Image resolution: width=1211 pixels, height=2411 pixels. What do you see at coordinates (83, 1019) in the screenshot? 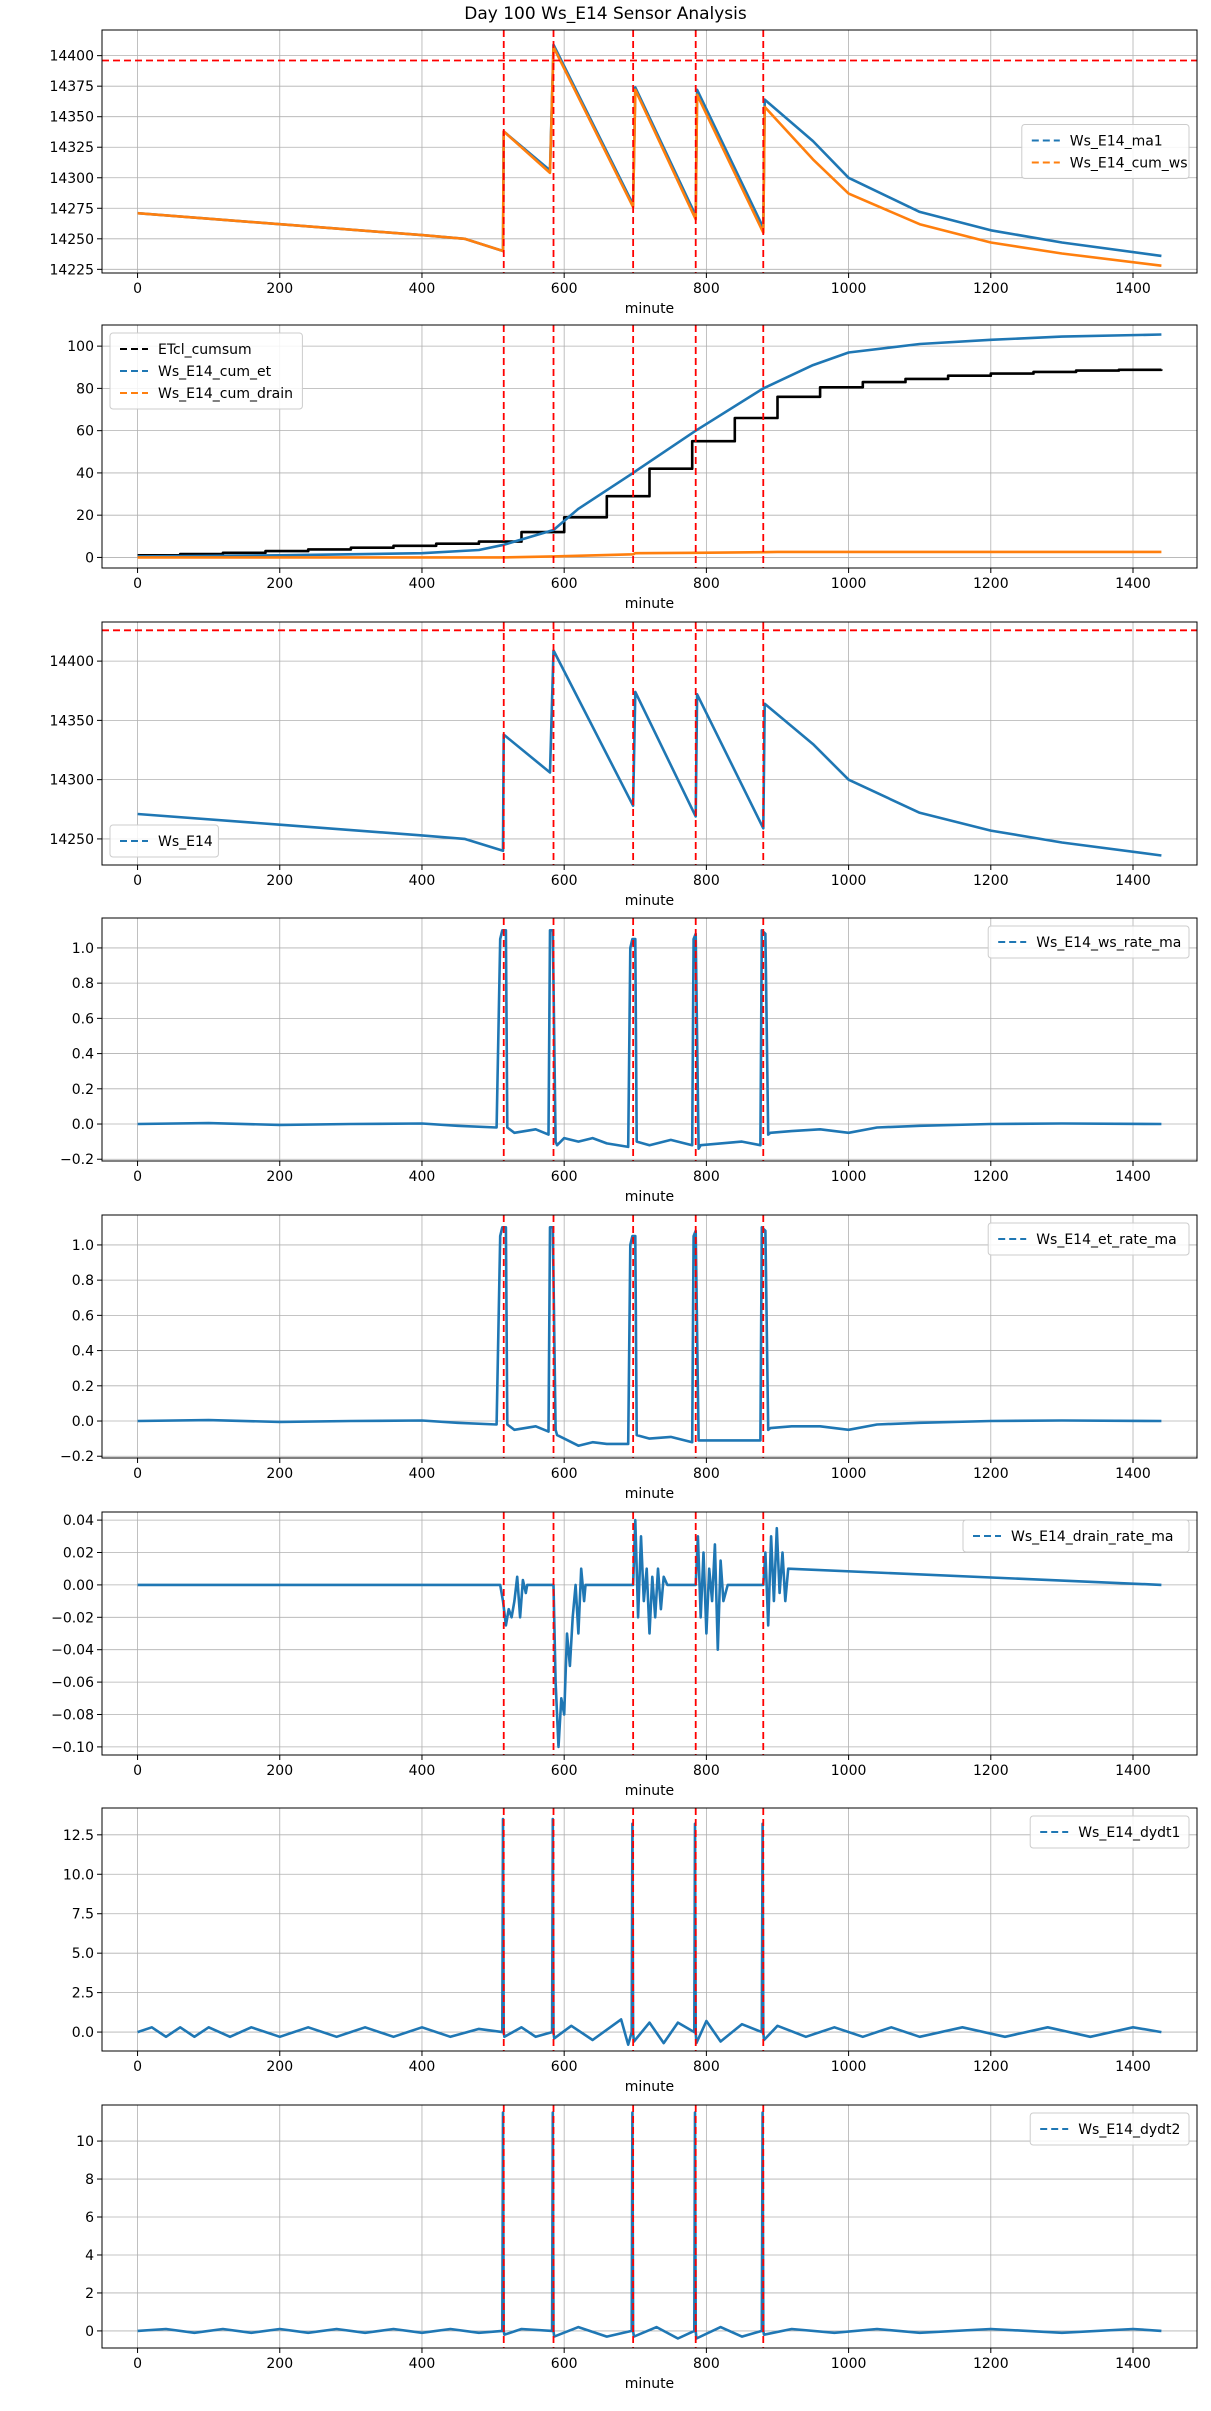
I see `y-tick-label: 0.6` at bounding box center [83, 1019].